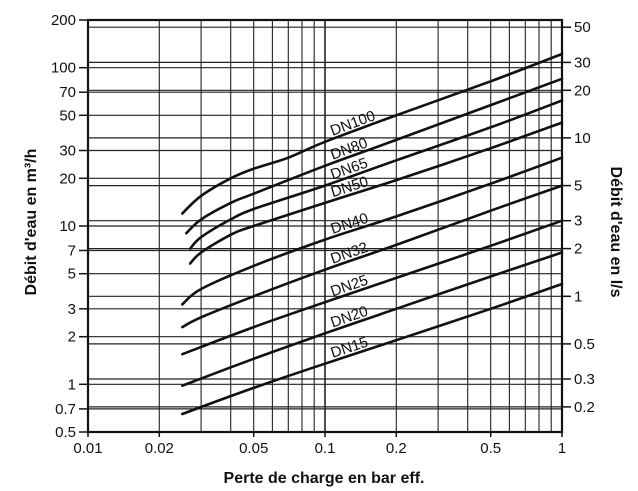  Describe the element at coordinates (325, 448) in the screenshot. I see `x-tick-label: 0.1` at that location.